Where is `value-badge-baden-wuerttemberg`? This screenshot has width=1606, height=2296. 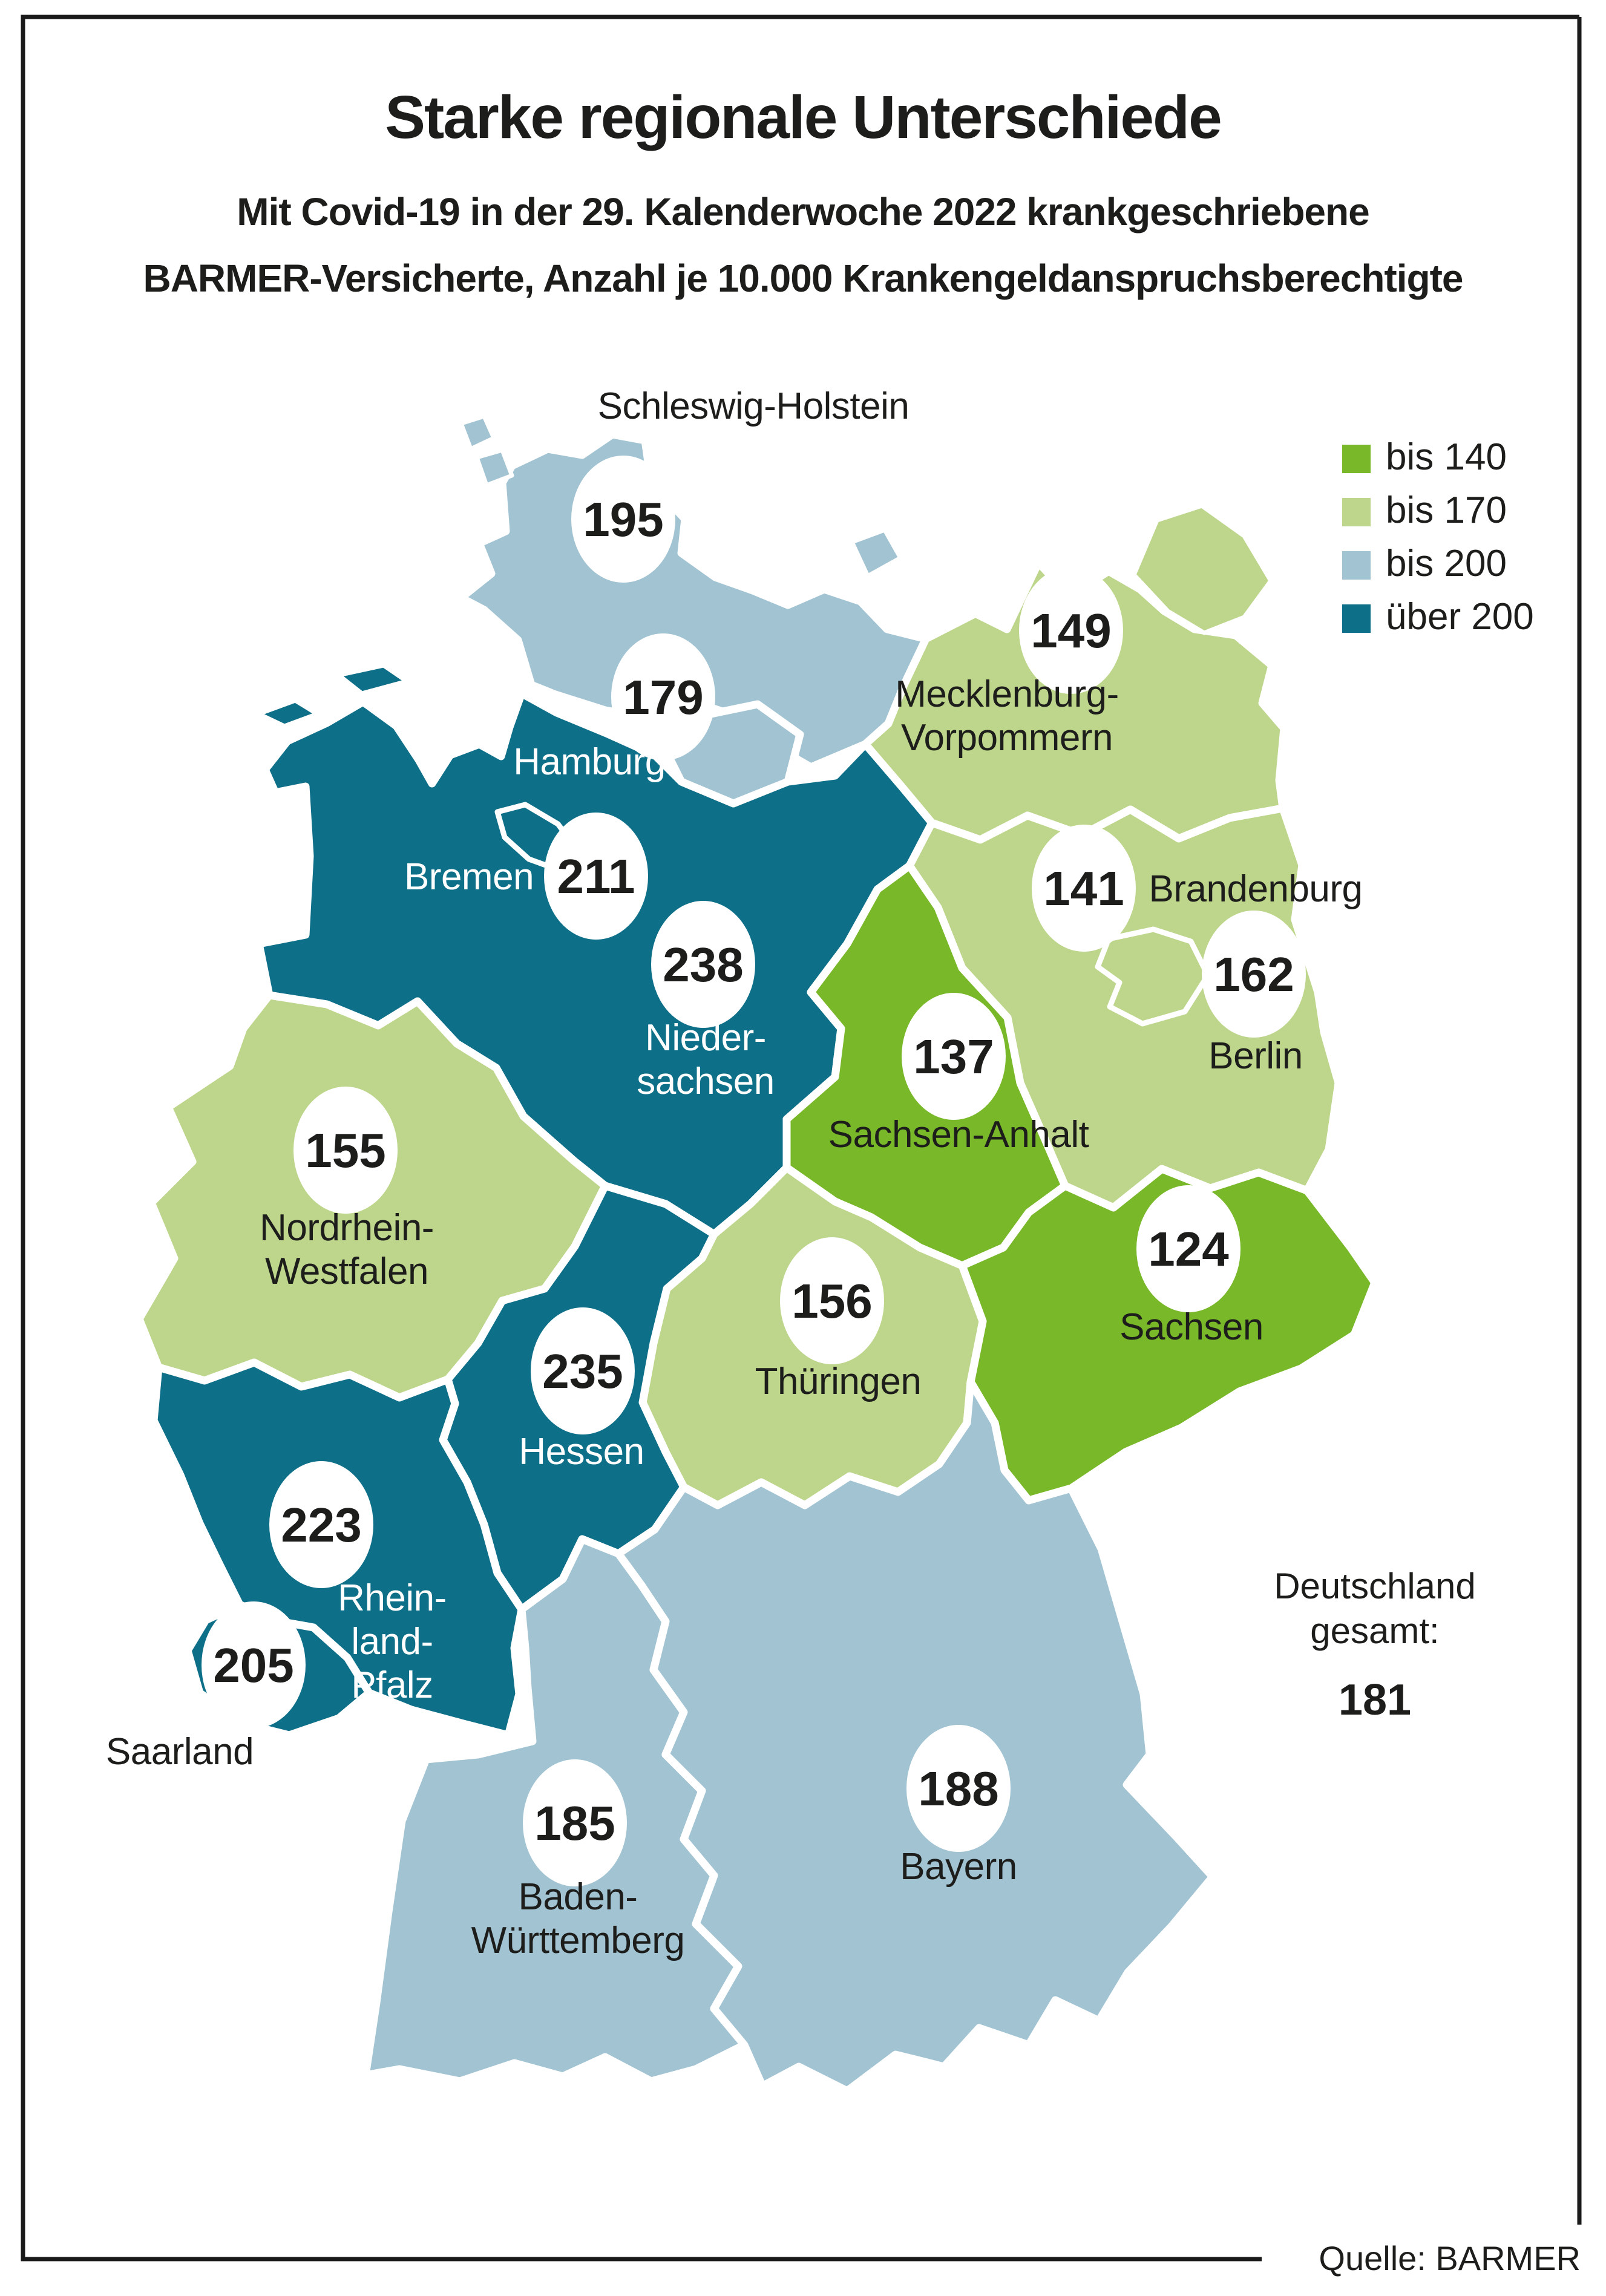 value-badge-baden-wuerttemberg is located at coordinates (575, 1822).